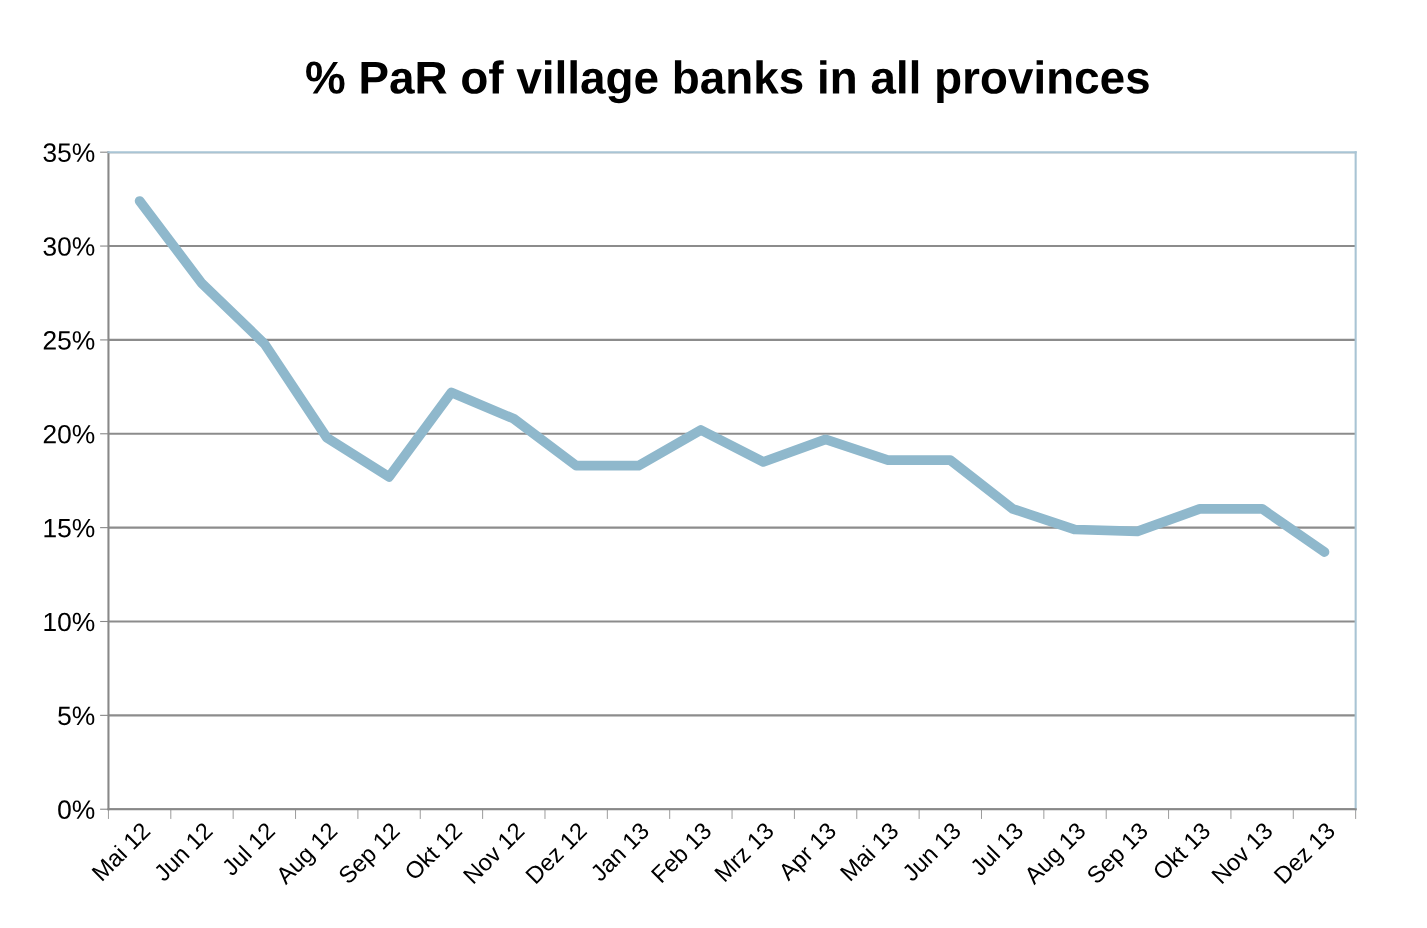 The image size is (1427, 928). What do you see at coordinates (1242, 853) in the screenshot?
I see `x-tick-label: Nov 13` at bounding box center [1242, 853].